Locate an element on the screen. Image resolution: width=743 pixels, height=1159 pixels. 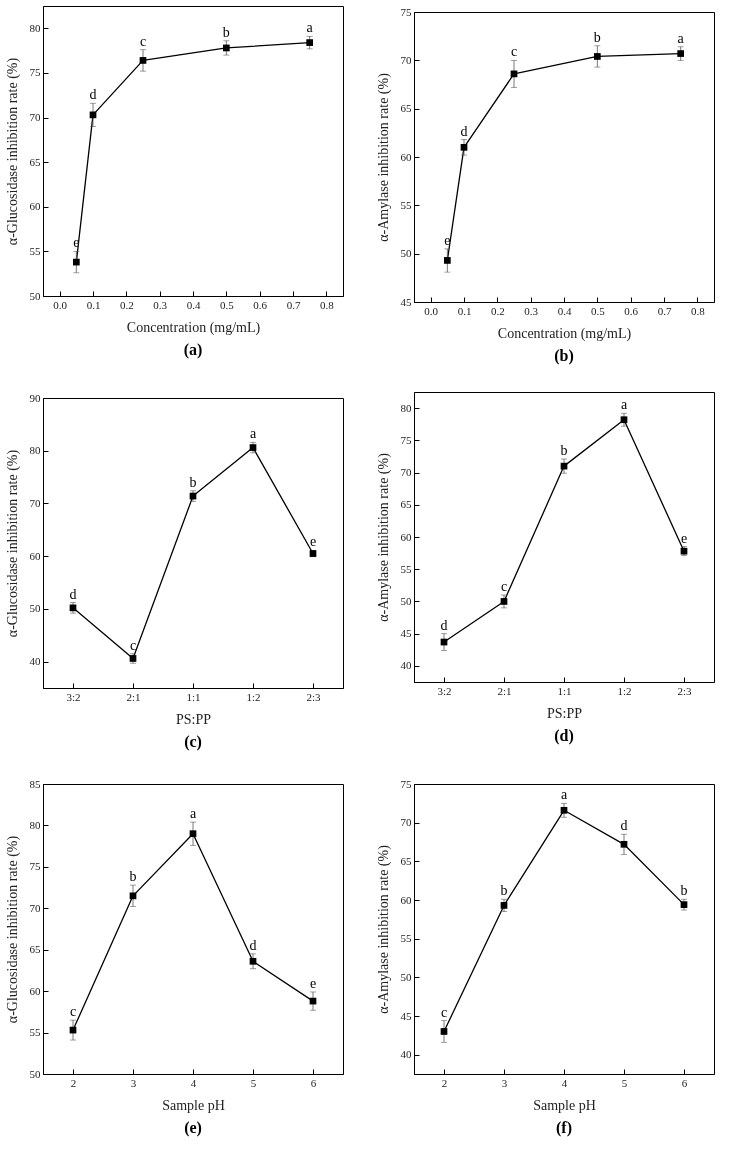
text: (f) is located at coordinates (564, 1128).